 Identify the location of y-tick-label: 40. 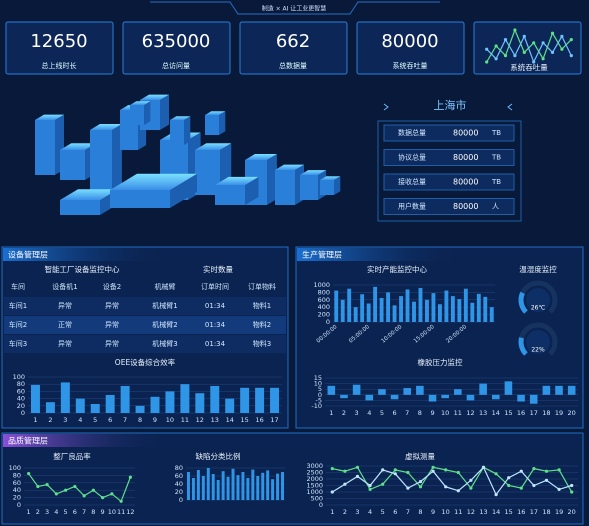
(179, 484).